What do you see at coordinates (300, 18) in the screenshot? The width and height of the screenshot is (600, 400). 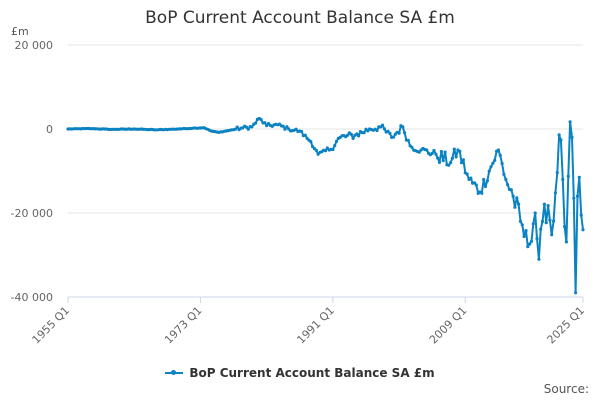 I see `chart-title: BoP Current Account Balance SA £m` at bounding box center [300, 18].